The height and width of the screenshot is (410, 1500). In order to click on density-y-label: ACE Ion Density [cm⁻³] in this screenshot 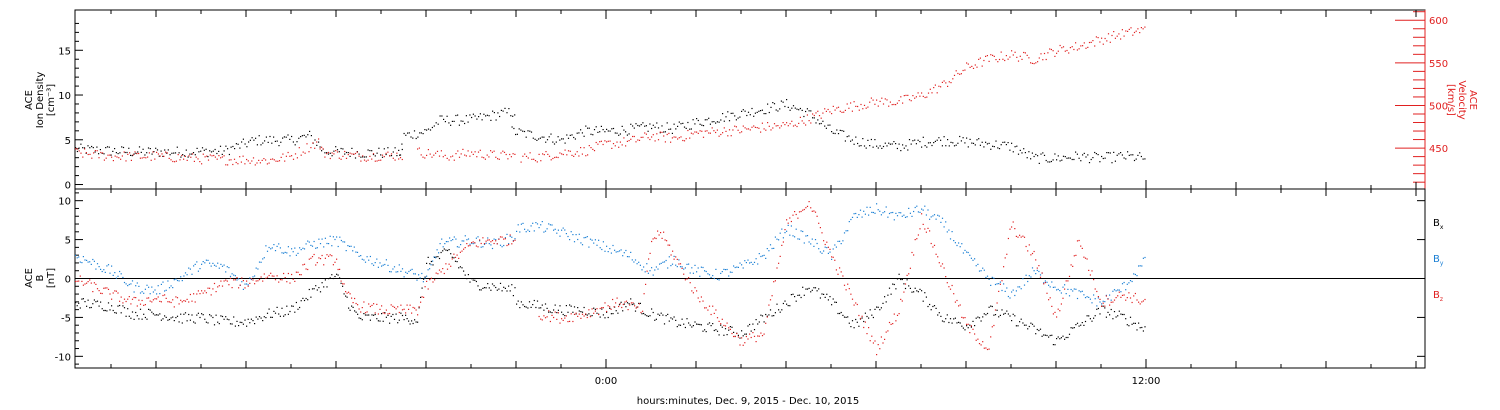, I will do `click(40, 100)`.